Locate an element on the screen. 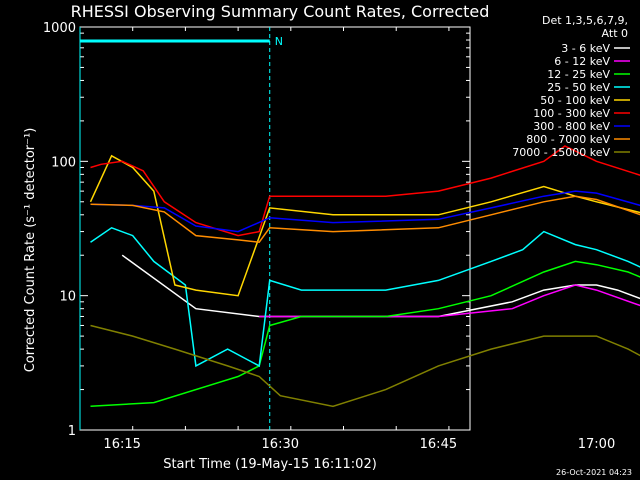 Image resolution: width=640 pixels, height=480 pixels. legend-header-line-2: Att 0 is located at coordinates (615, 33).